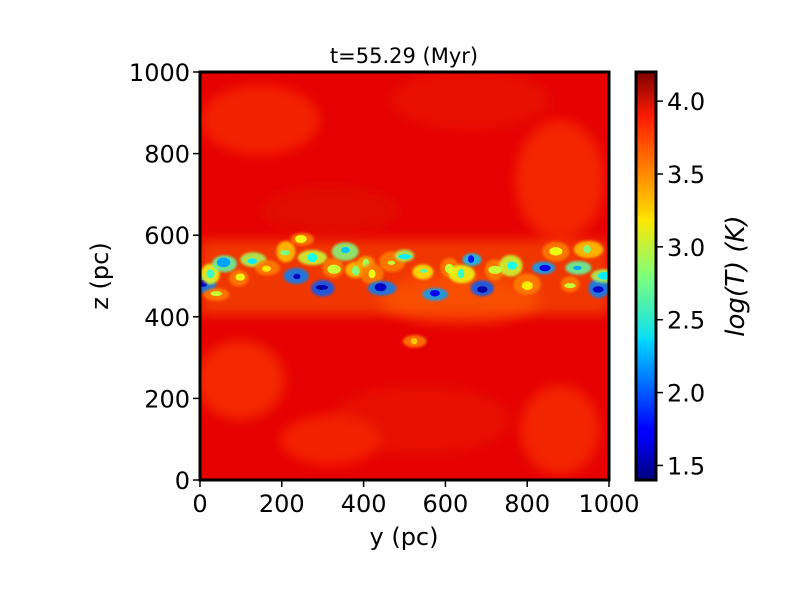 The width and height of the screenshot is (800, 600). What do you see at coordinates (686, 248) in the screenshot?
I see `colorbar-tick-label: 3.0` at bounding box center [686, 248].